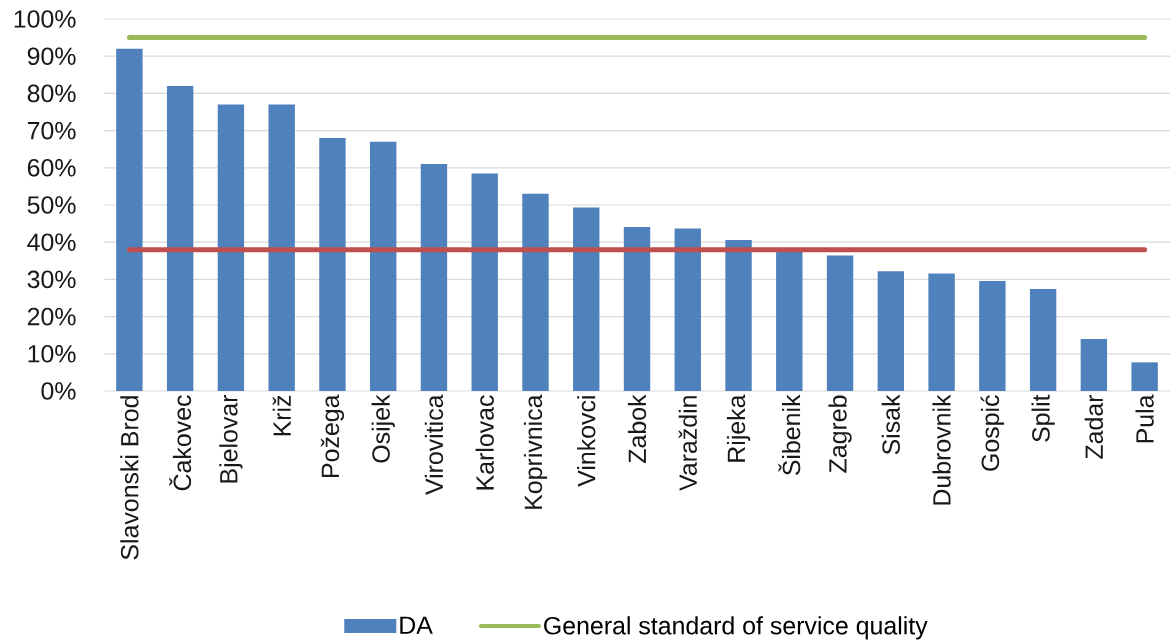 The image size is (1172, 642). Describe the element at coordinates (1094, 426) in the screenshot. I see `x-tick-label: Zadar` at that location.